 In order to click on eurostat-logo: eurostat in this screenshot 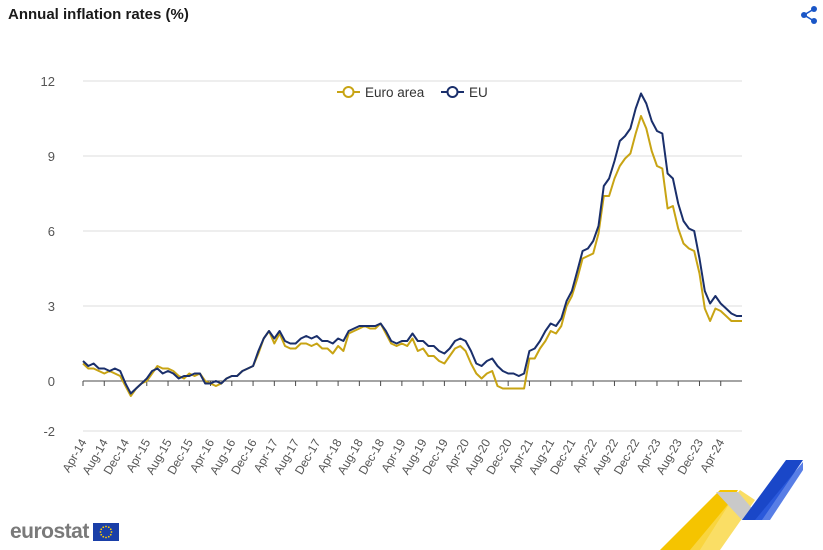, I will do `click(64, 532)`.